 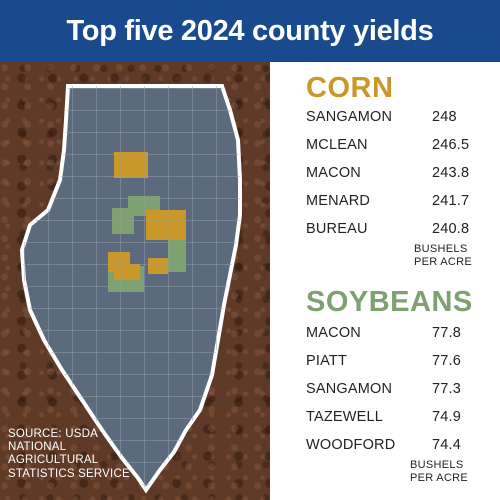 What do you see at coordinates (447, 445) in the screenshot?
I see `yield-value: 74.4` at bounding box center [447, 445].